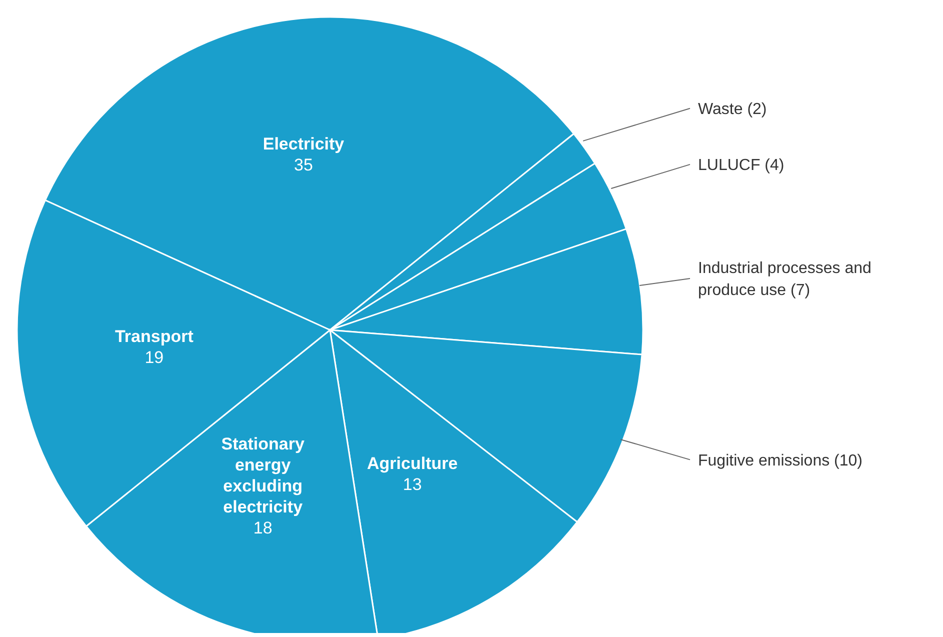 The height and width of the screenshot is (637, 943). I want to click on slice-label: Agriculture, so click(412, 463).